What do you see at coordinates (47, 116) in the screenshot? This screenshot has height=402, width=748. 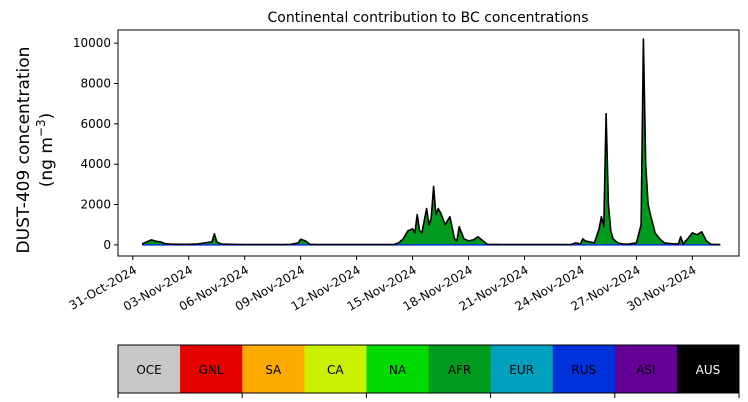 I see `y-axis-label-close: )` at bounding box center [47, 116].